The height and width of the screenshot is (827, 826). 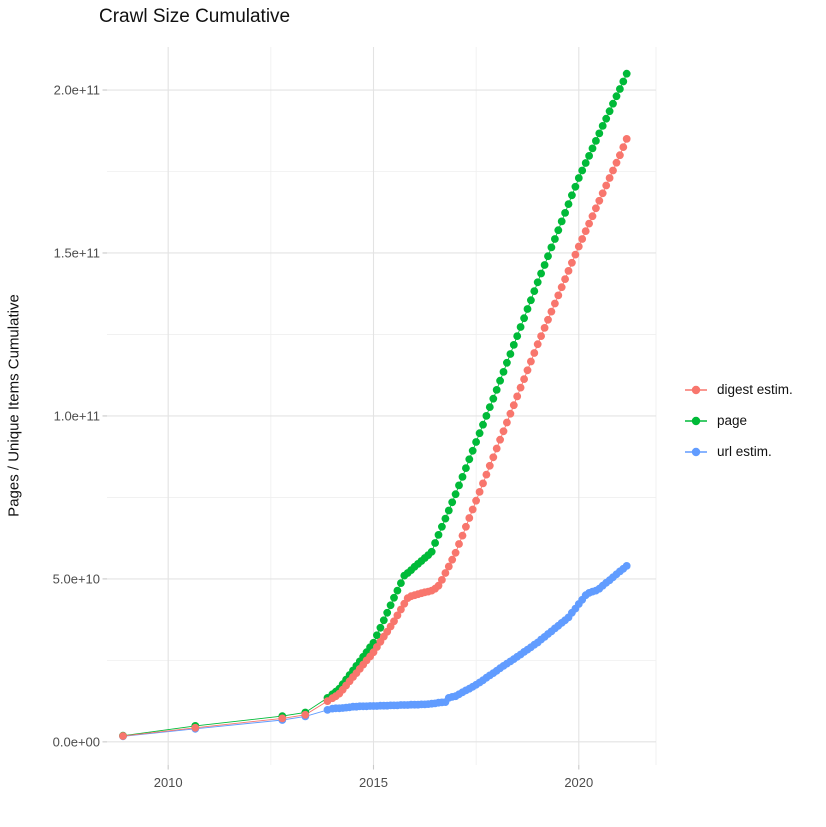 What do you see at coordinates (732, 420) in the screenshot?
I see `legend-label-page: page` at bounding box center [732, 420].